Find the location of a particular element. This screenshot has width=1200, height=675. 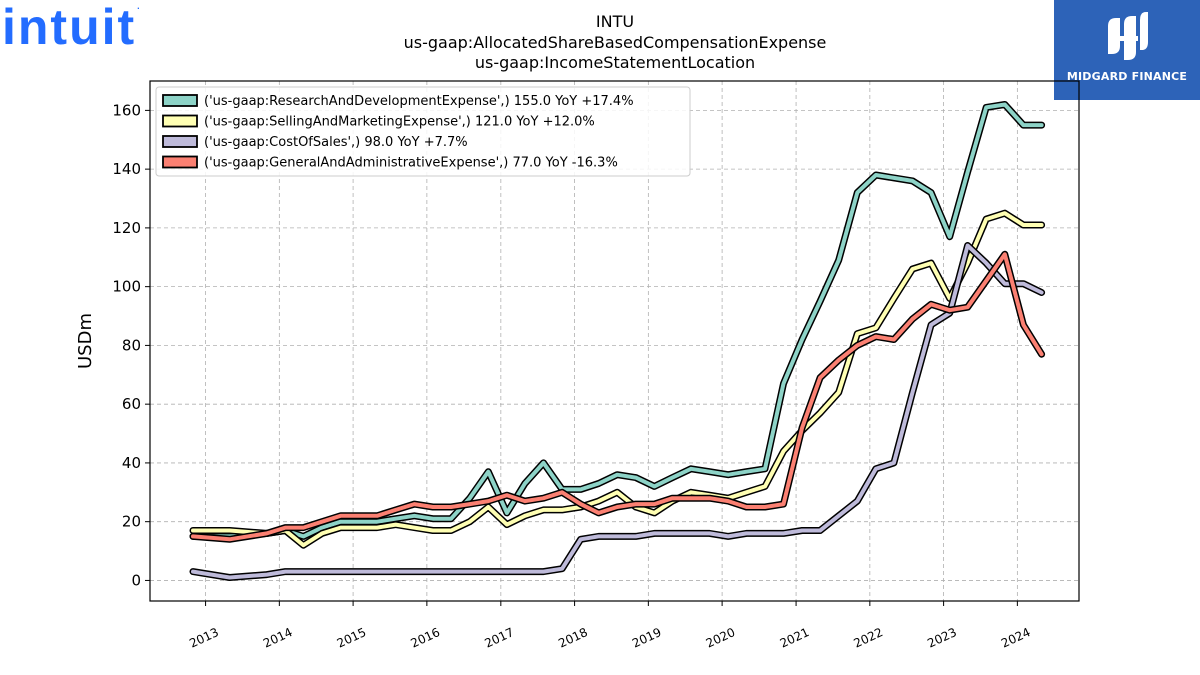

x-tick-label: 2022 is located at coordinates (869, 638).